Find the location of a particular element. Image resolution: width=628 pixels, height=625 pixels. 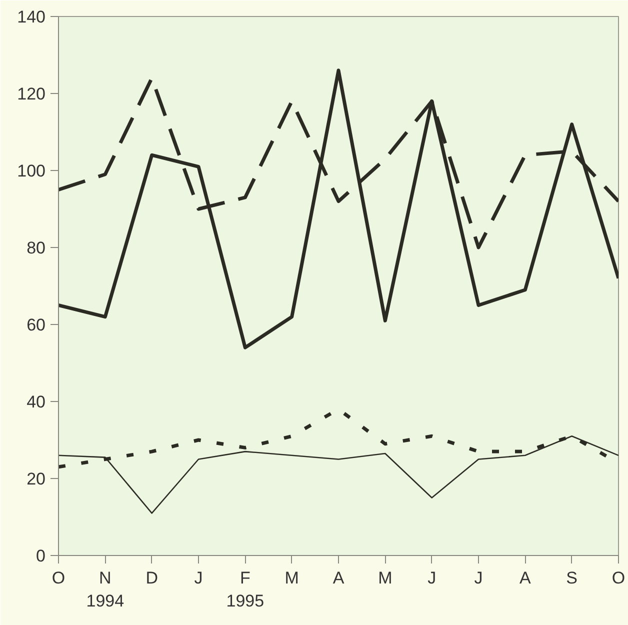

y-tick-label: 20 is located at coordinates (36, 479).